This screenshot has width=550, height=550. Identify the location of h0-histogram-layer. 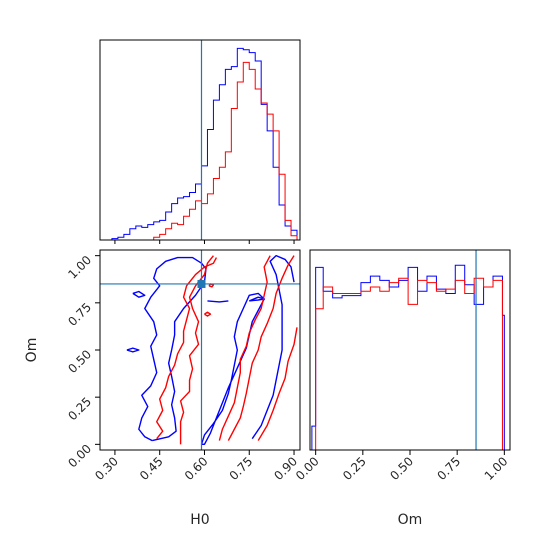
(199, 140).